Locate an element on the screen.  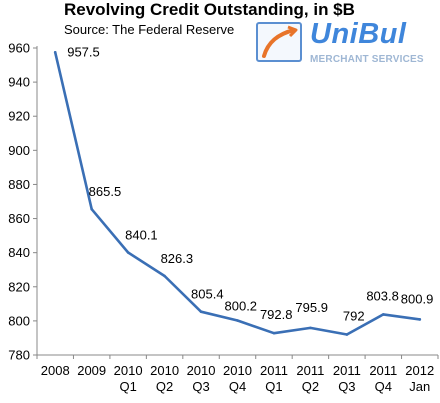
data-label: 826.3 is located at coordinates (177, 258).